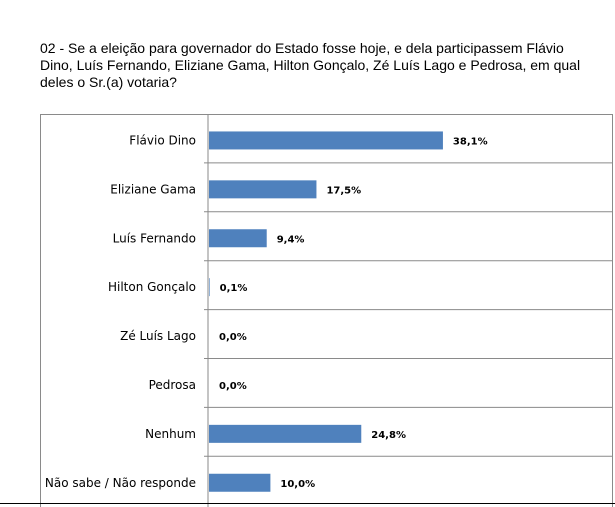  Describe the element at coordinates (297, 484) in the screenshot. I see `value-label: 10,0%` at that location.